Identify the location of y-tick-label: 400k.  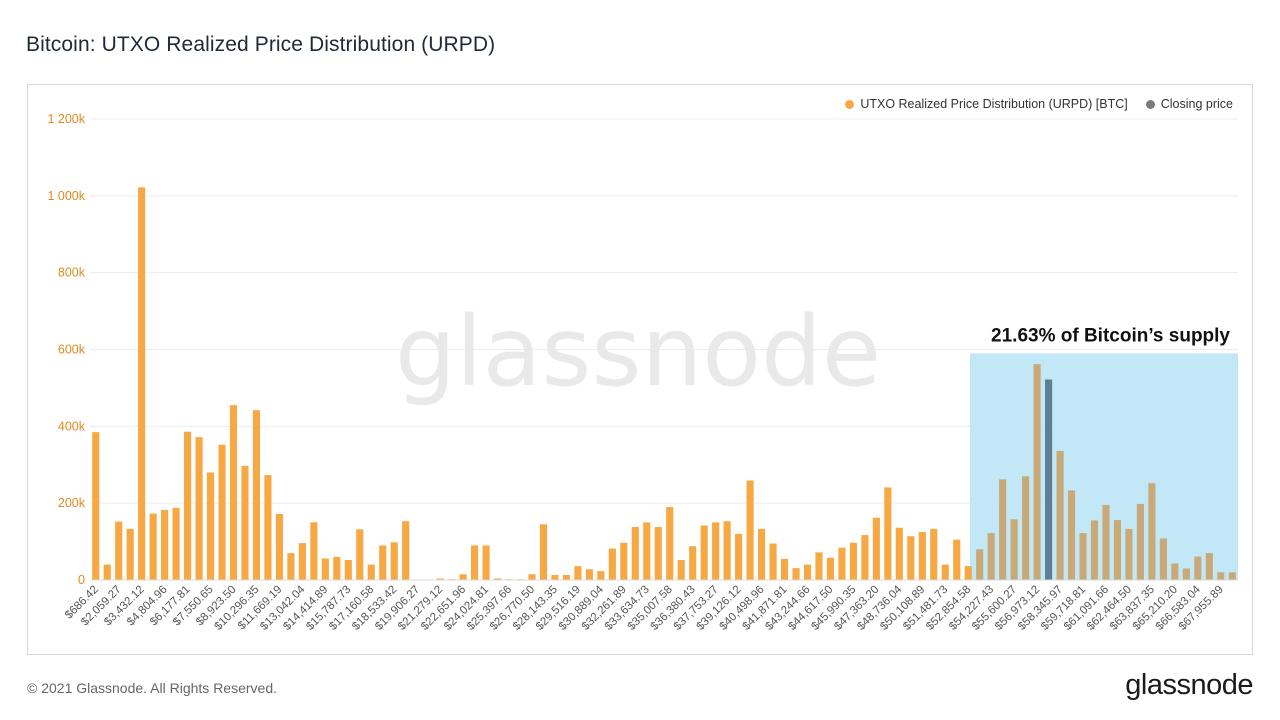
(72, 426).